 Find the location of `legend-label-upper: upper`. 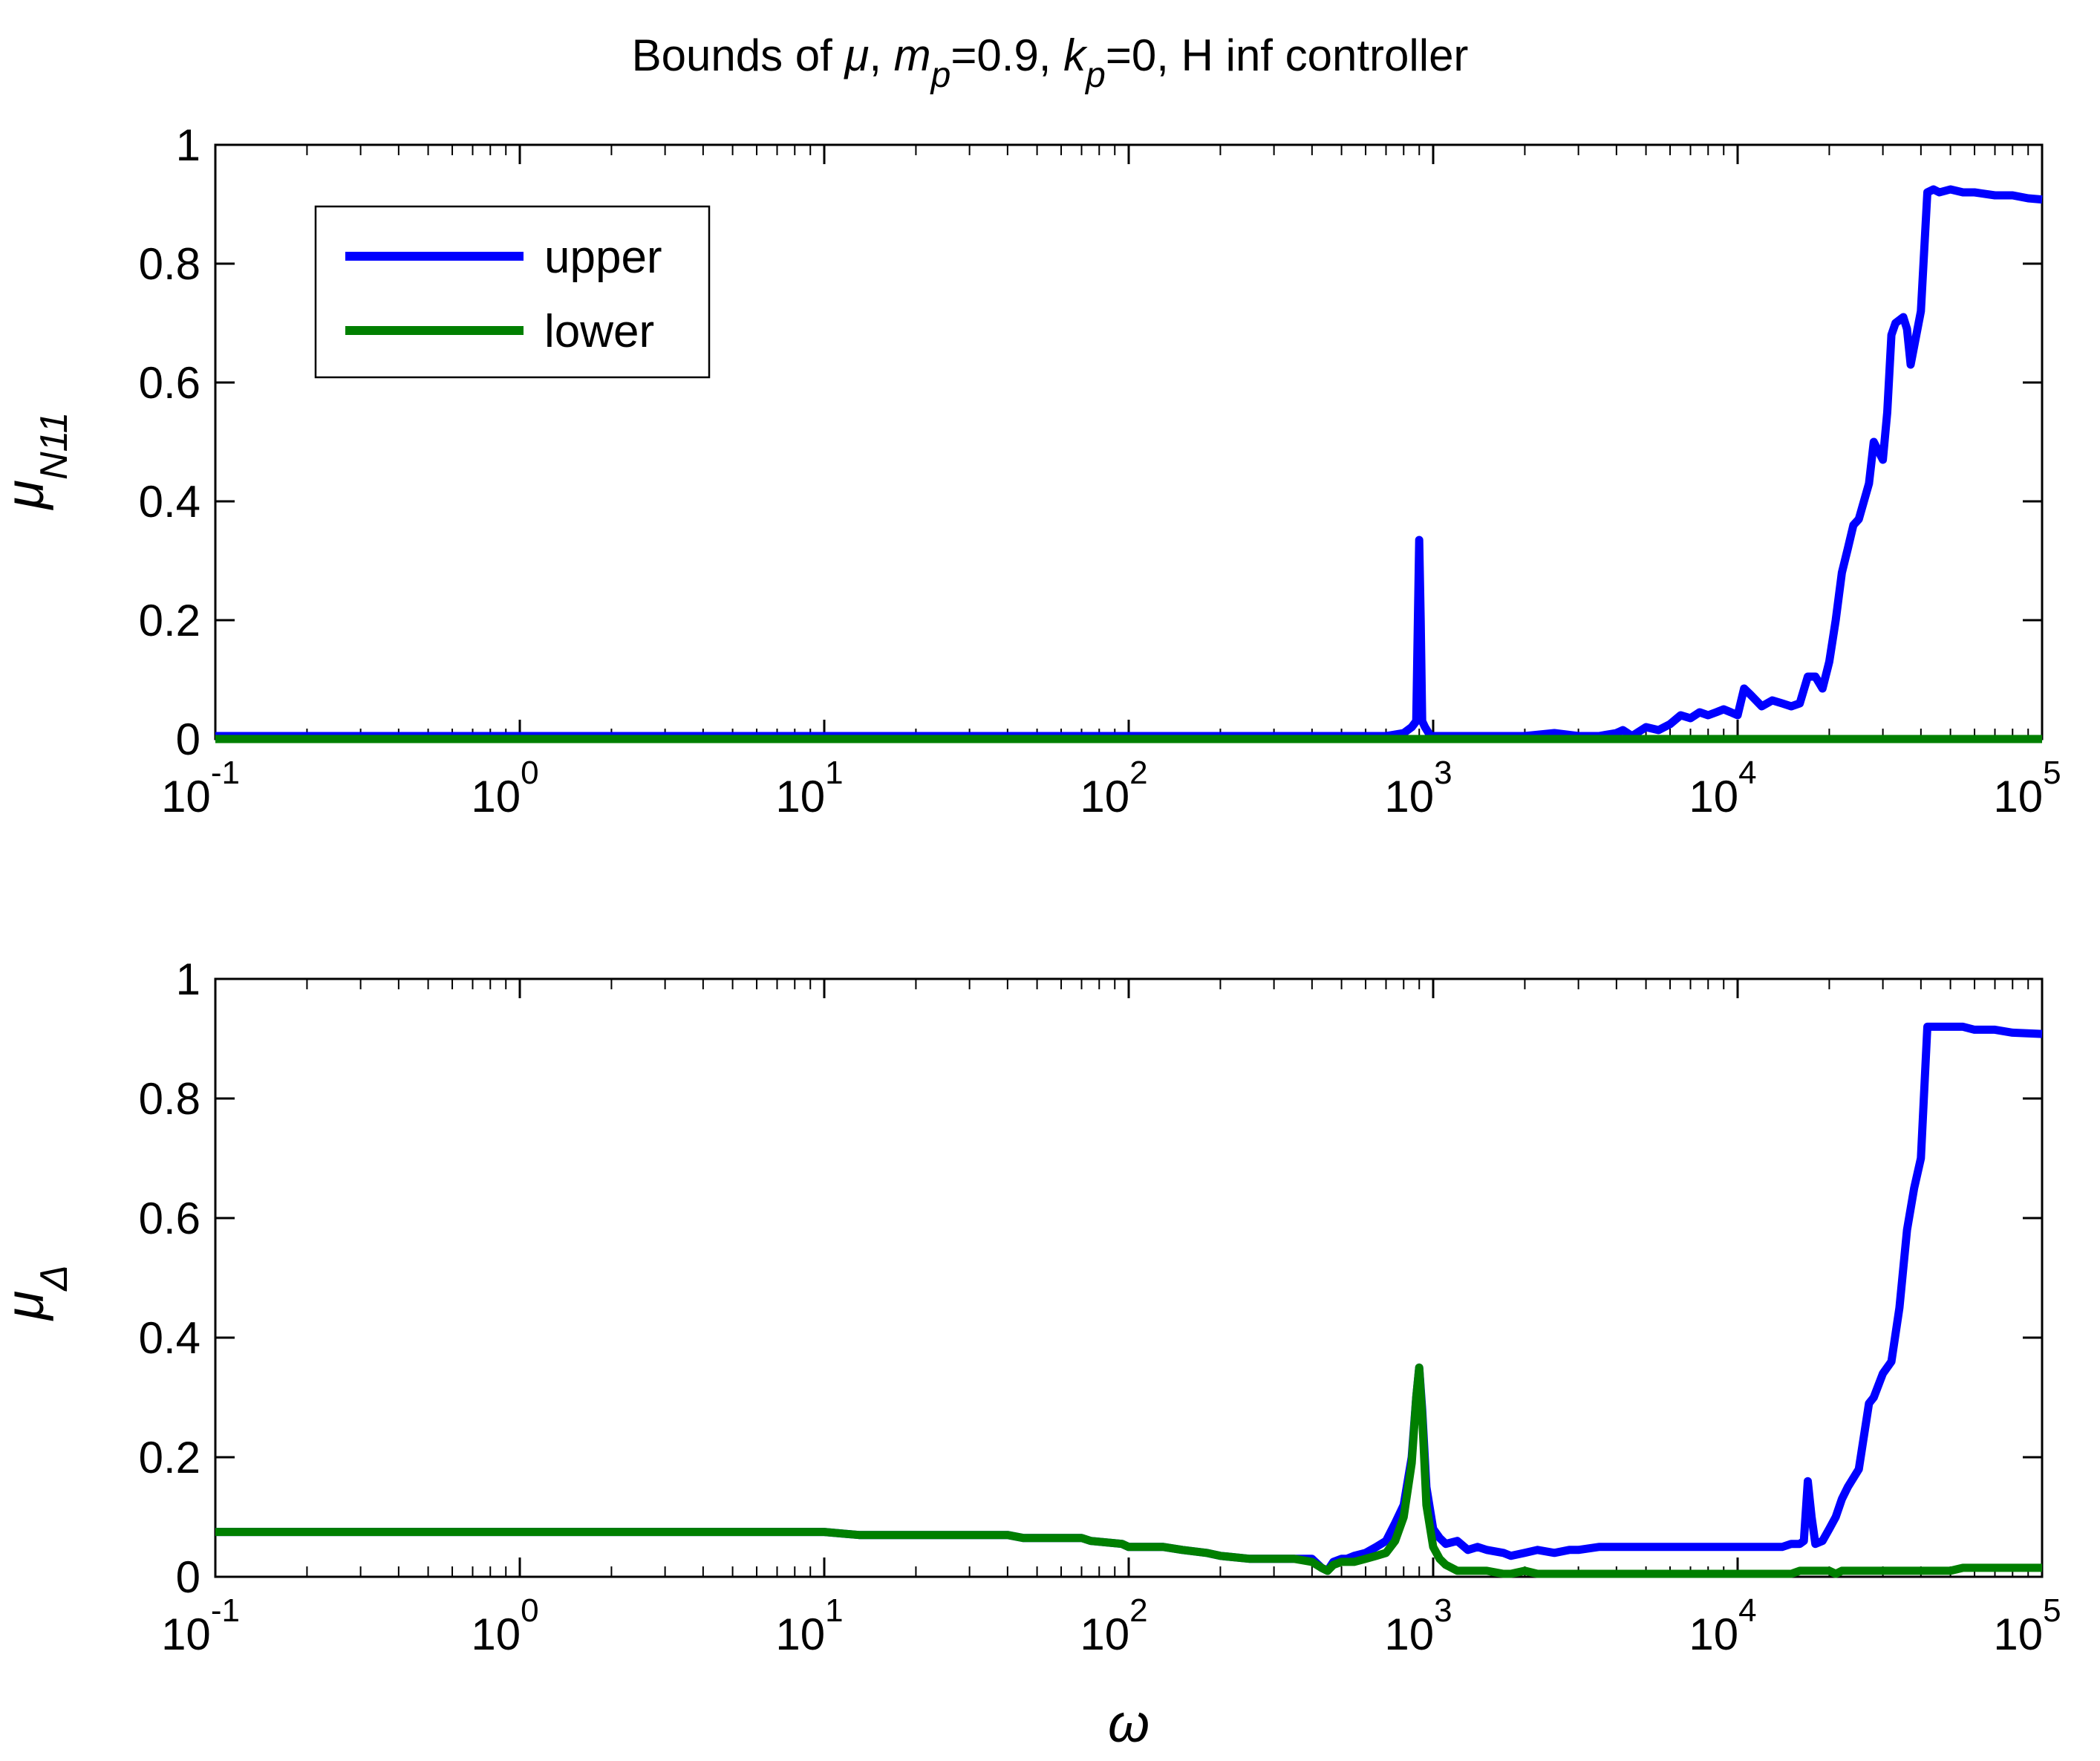

legend-label-upper: upper is located at coordinates (603, 257).